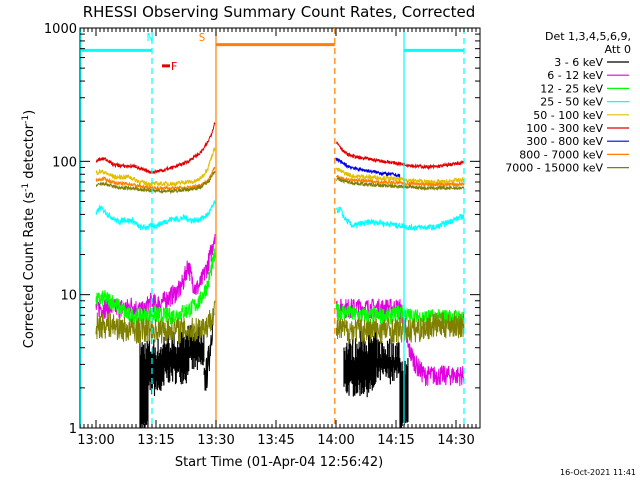 The image size is (640, 480). Describe the element at coordinates (588, 36) in the screenshot. I see `legend-header-detectors: Det 1,3,4,5,6,9,` at that location.